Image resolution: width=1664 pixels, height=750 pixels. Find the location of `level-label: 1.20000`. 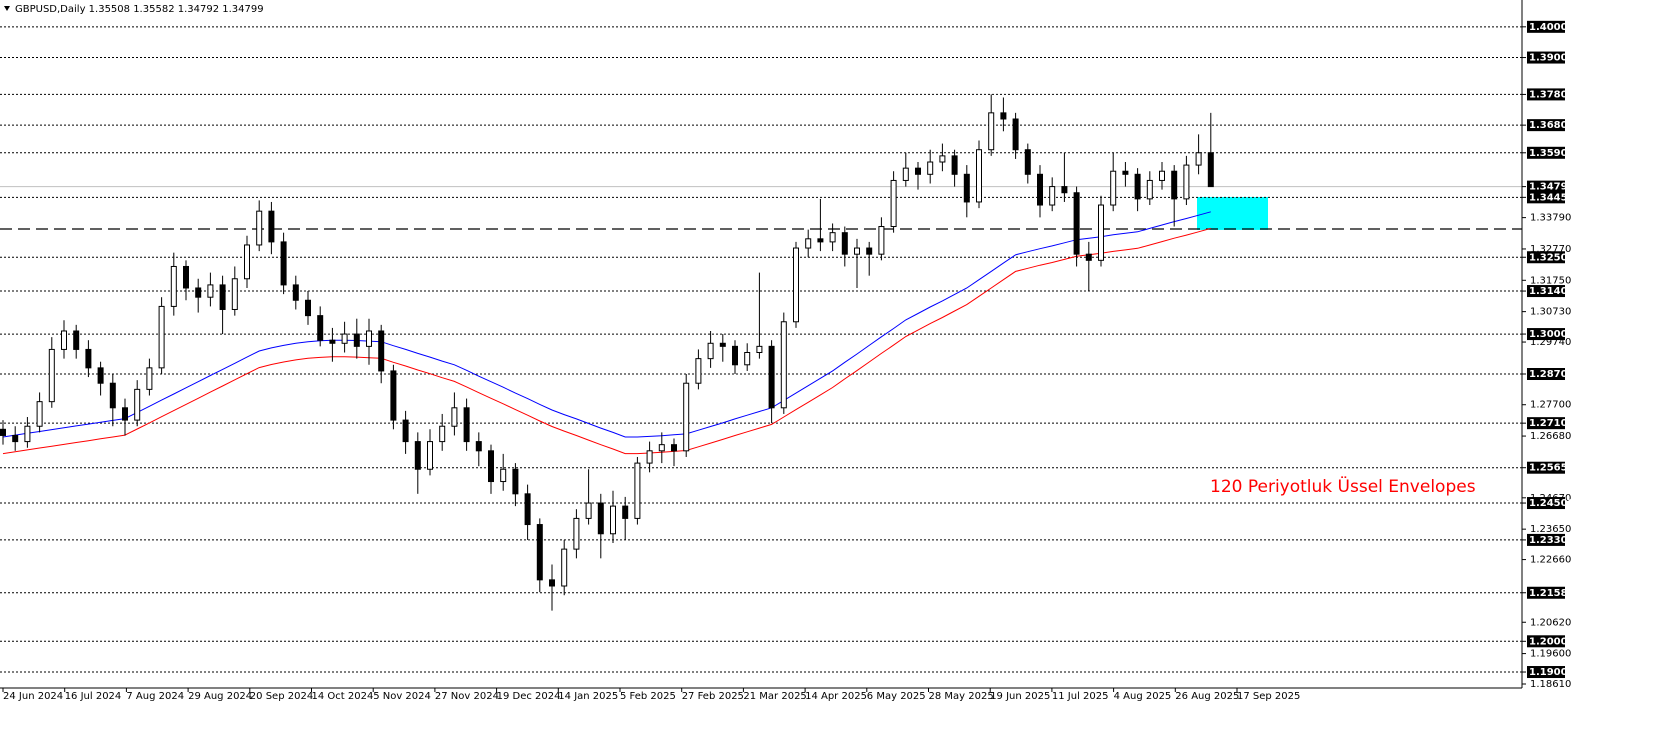

level-label: 1.20000 is located at coordinates (1552, 641).